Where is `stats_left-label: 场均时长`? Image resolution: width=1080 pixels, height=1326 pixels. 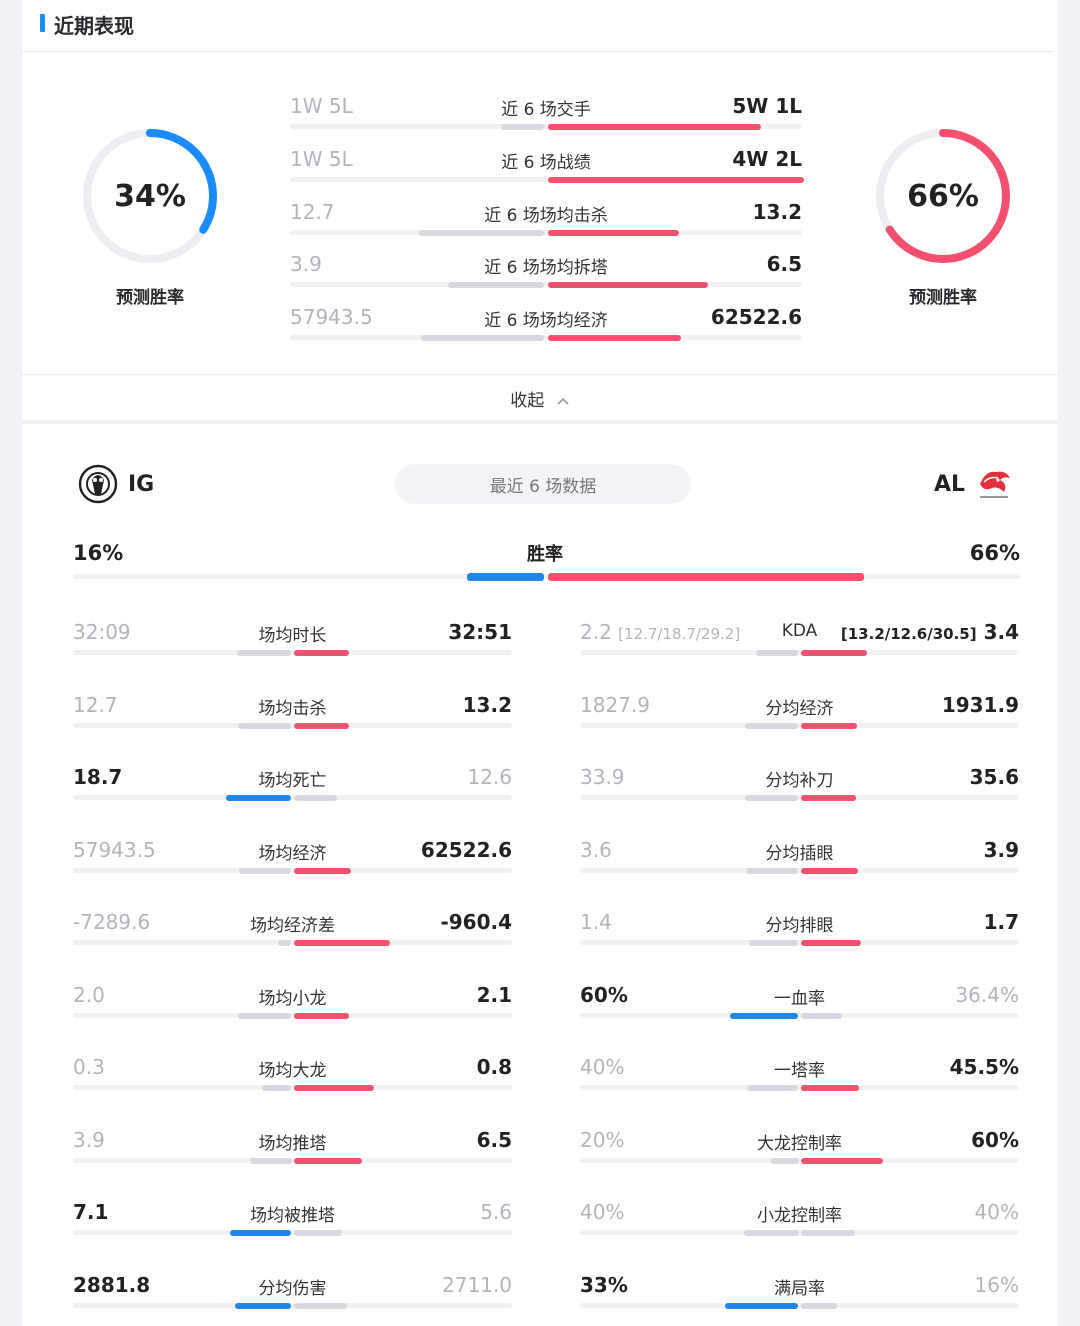
stats_left-label: 场均时长 is located at coordinates (292, 636).